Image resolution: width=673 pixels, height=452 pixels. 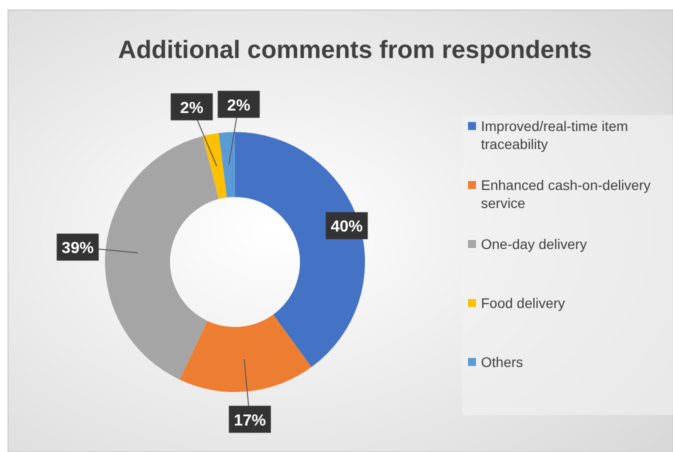 I want to click on legend-label: Food delivery, so click(x=523, y=303).